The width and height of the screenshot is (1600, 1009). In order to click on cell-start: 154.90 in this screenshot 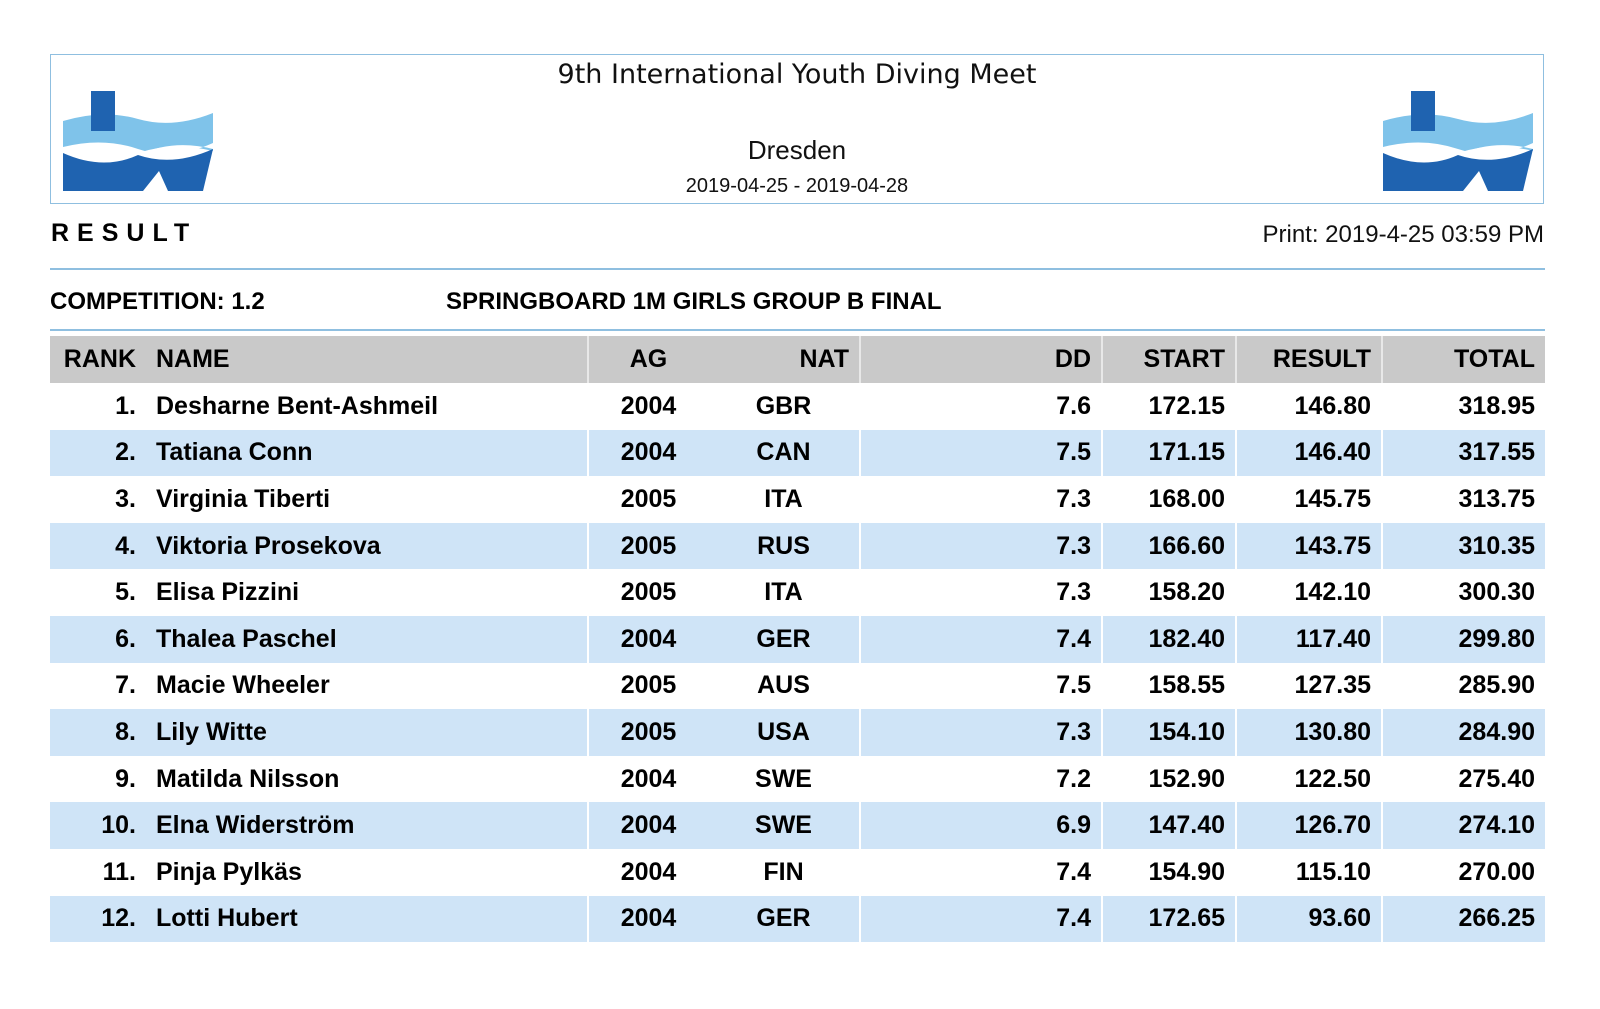, I will do `click(1168, 872)`.